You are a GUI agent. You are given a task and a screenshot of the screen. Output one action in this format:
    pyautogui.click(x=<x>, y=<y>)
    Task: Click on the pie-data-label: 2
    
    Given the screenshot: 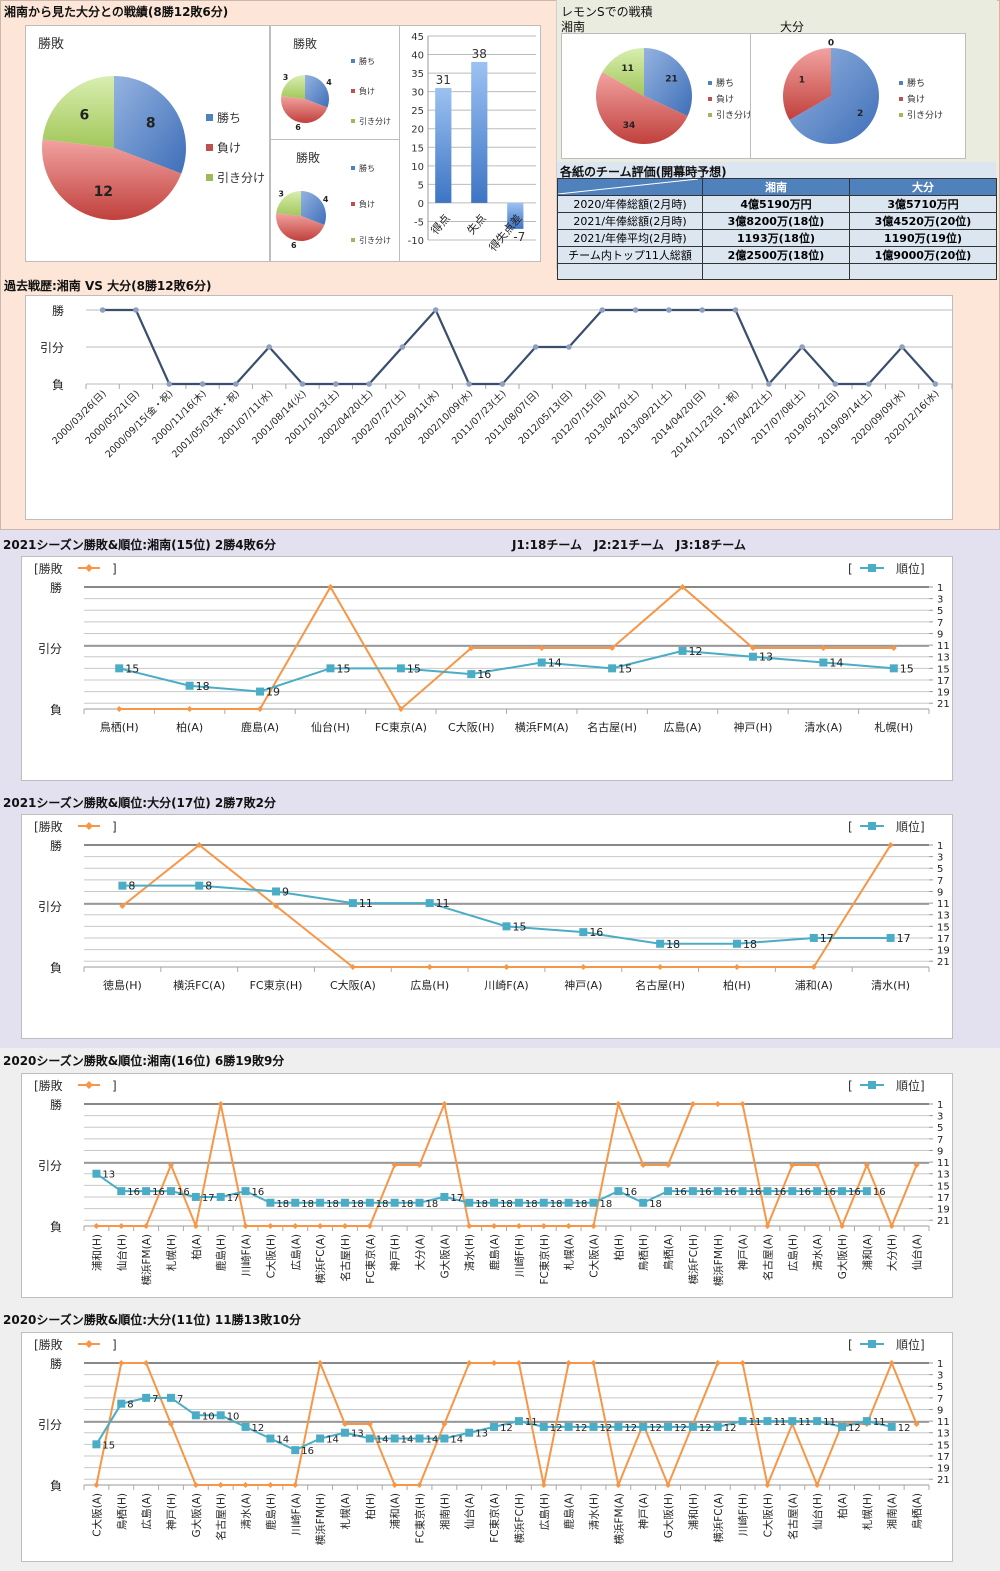 What is the action you would take?
    pyautogui.click(x=860, y=114)
    